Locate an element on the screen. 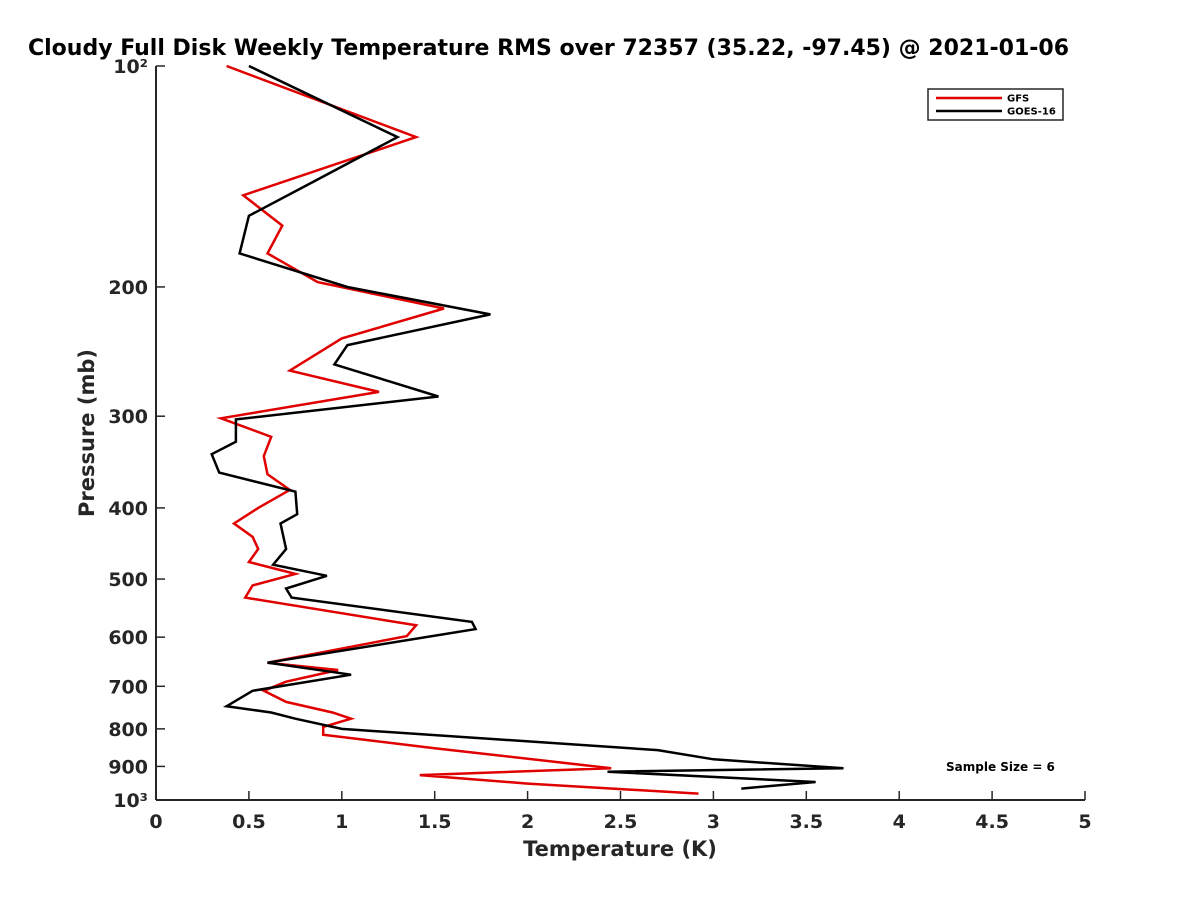 This screenshot has height=900, width=1200. x-tick-label: 0 is located at coordinates (155, 822).